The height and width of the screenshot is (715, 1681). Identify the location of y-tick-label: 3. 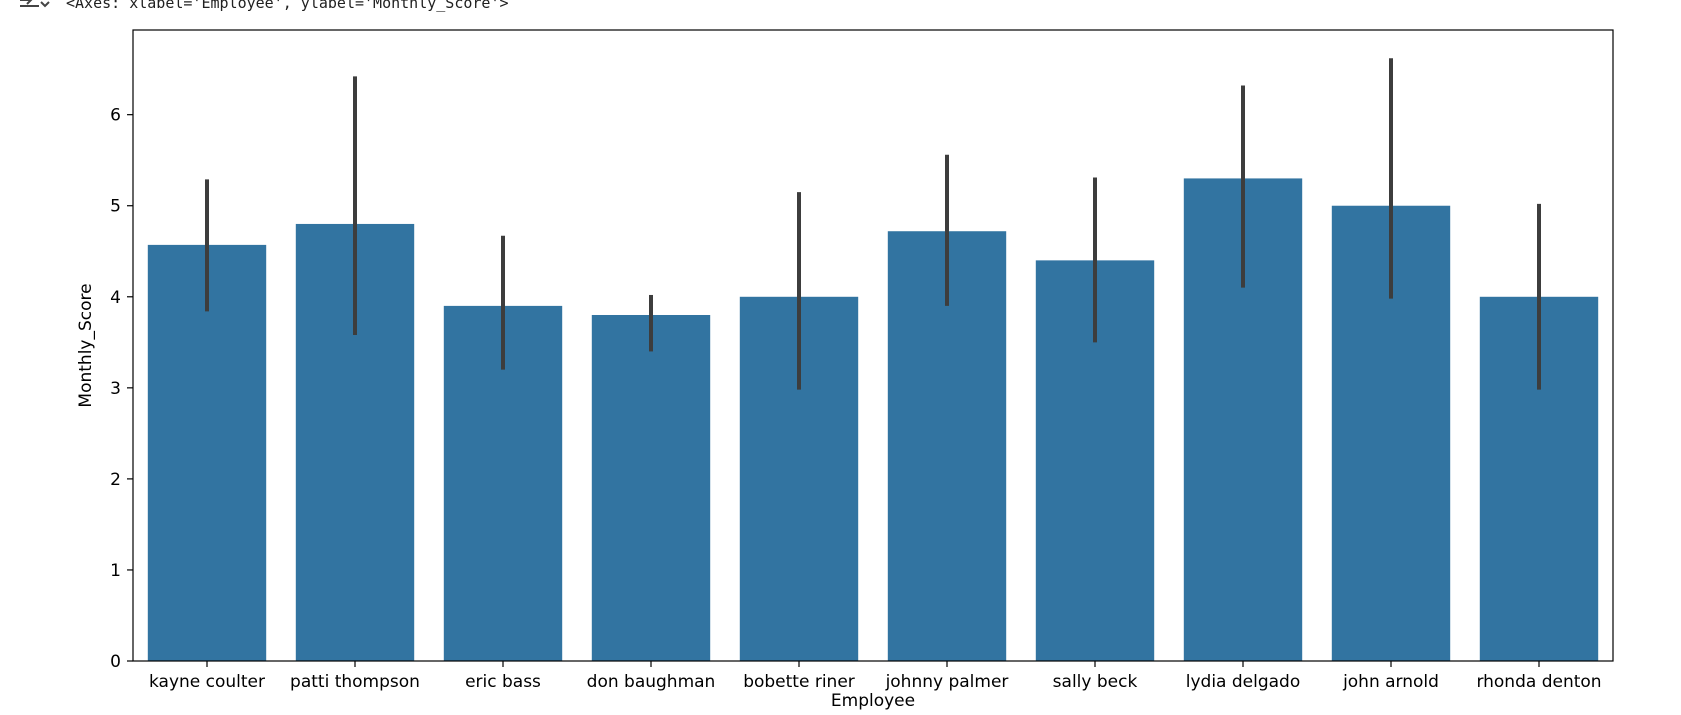
(115, 389).